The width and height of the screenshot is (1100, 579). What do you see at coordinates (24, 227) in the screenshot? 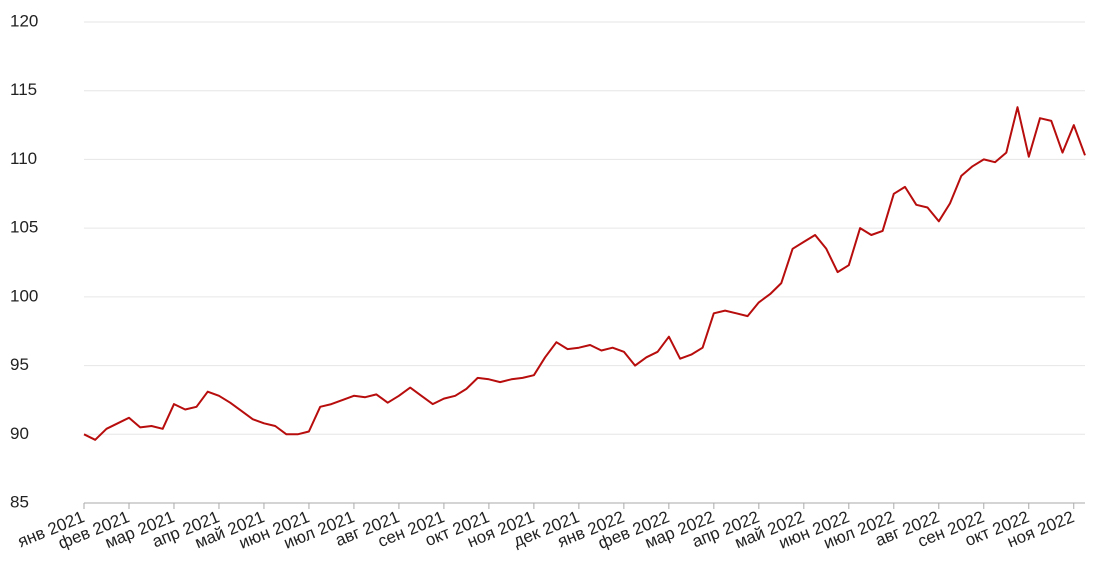
I see `y-tick-label: 105` at bounding box center [24, 227].